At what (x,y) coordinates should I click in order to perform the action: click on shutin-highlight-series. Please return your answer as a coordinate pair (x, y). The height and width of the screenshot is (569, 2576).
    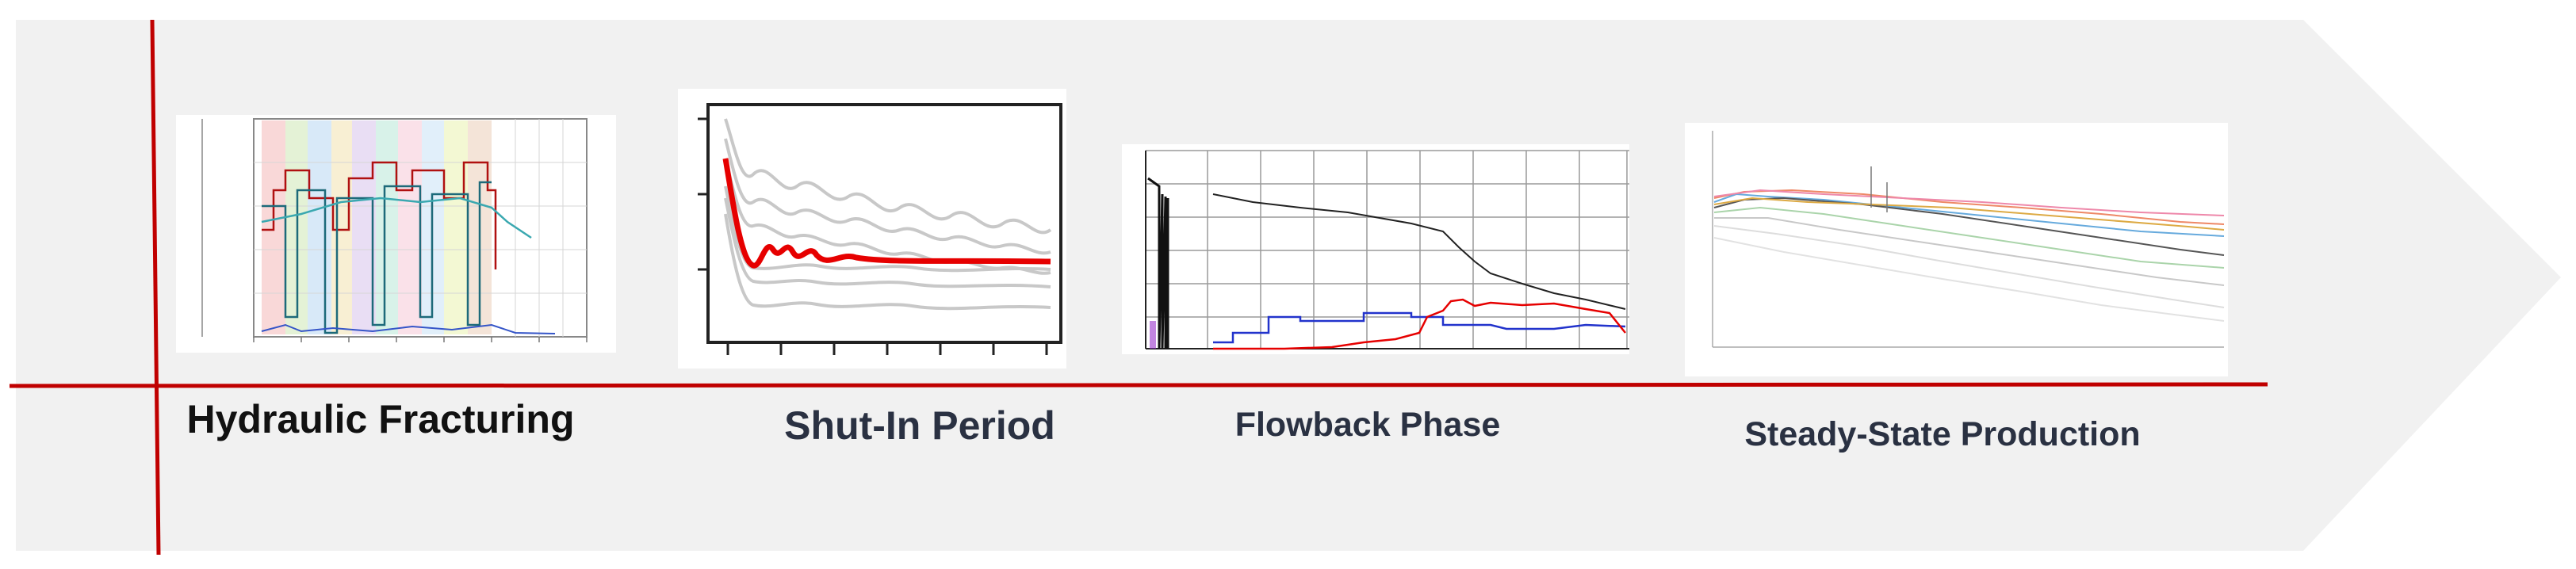
    Looking at the image, I should click on (886, 213).